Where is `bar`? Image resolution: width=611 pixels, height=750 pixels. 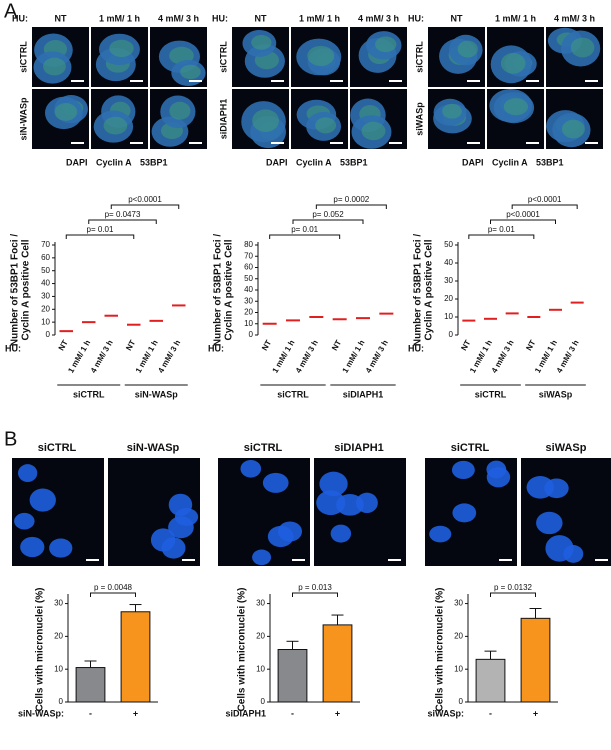 bar is located at coordinates (535, 660).